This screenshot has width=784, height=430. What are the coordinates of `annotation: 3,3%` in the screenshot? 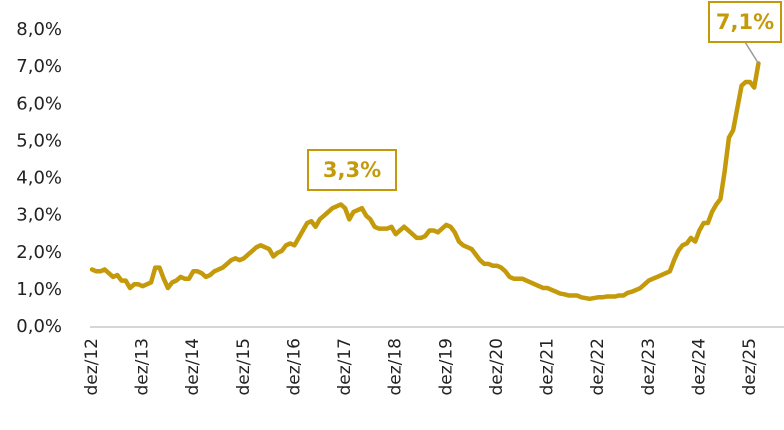 It's located at (352, 170).